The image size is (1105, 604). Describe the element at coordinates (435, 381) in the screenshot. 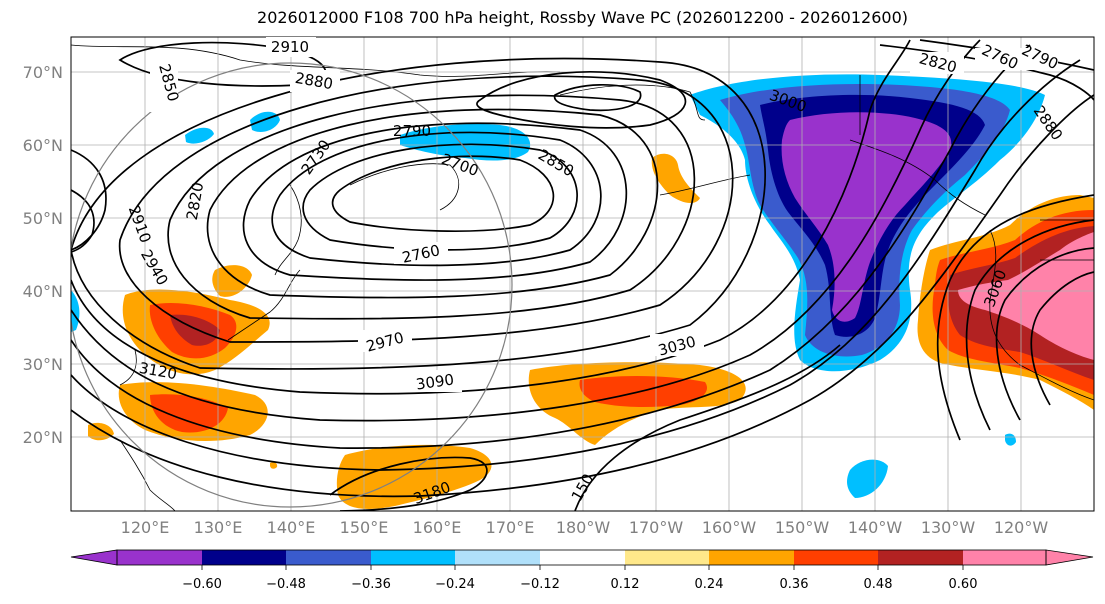

I see `contour-label: 3090` at that location.